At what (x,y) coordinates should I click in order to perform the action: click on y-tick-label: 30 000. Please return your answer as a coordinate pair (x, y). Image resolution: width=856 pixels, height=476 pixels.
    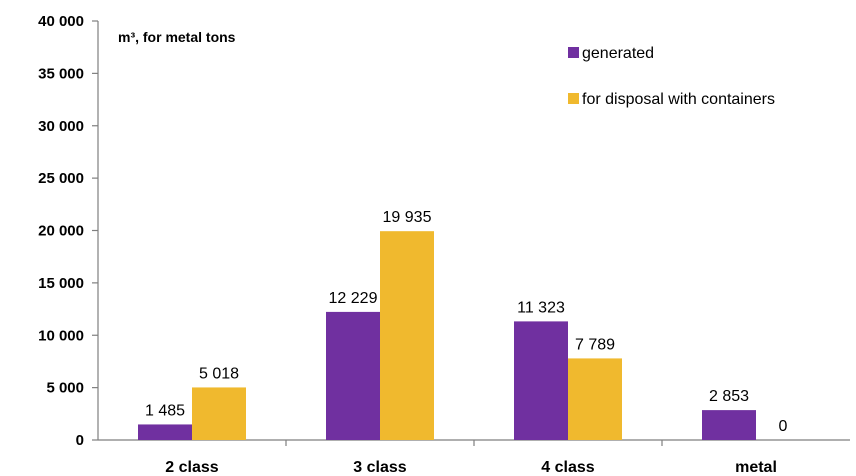
    Looking at the image, I should click on (61, 126).